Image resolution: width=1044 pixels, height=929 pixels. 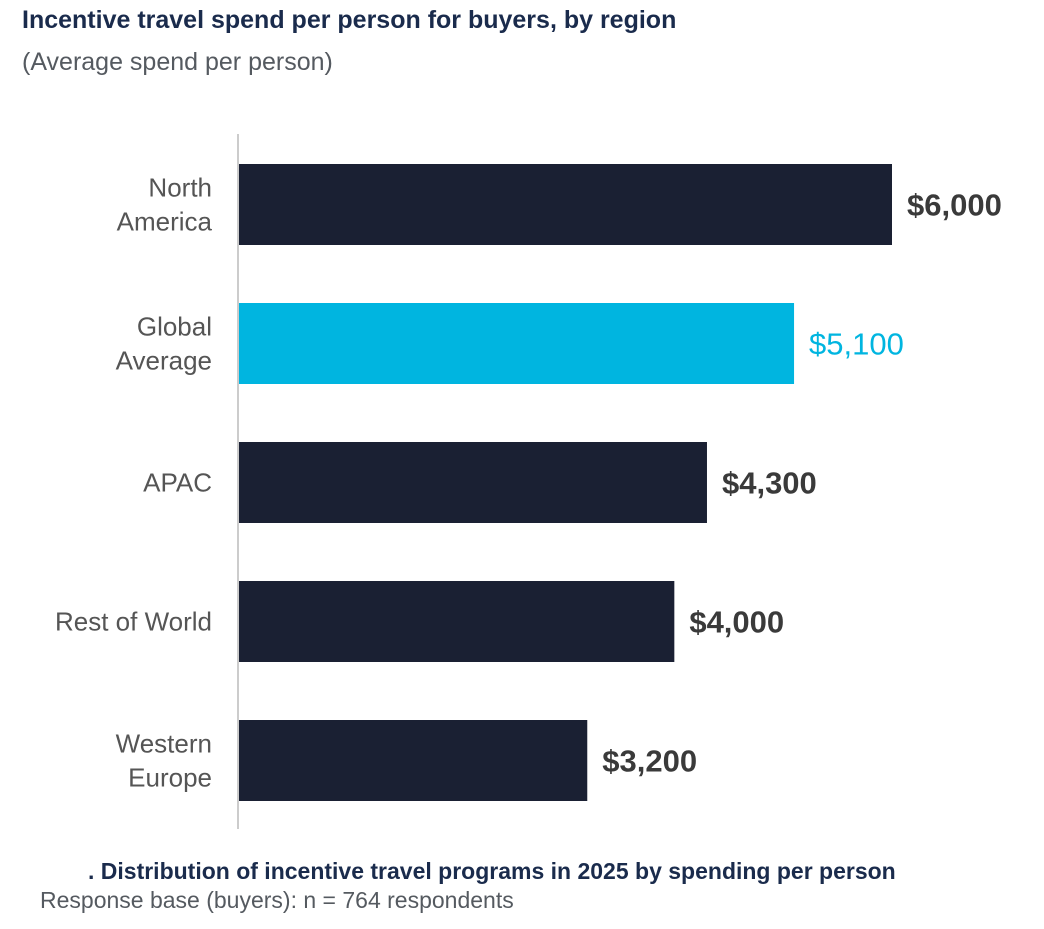 What do you see at coordinates (177, 483) in the screenshot?
I see `category-label: APAC` at bounding box center [177, 483].